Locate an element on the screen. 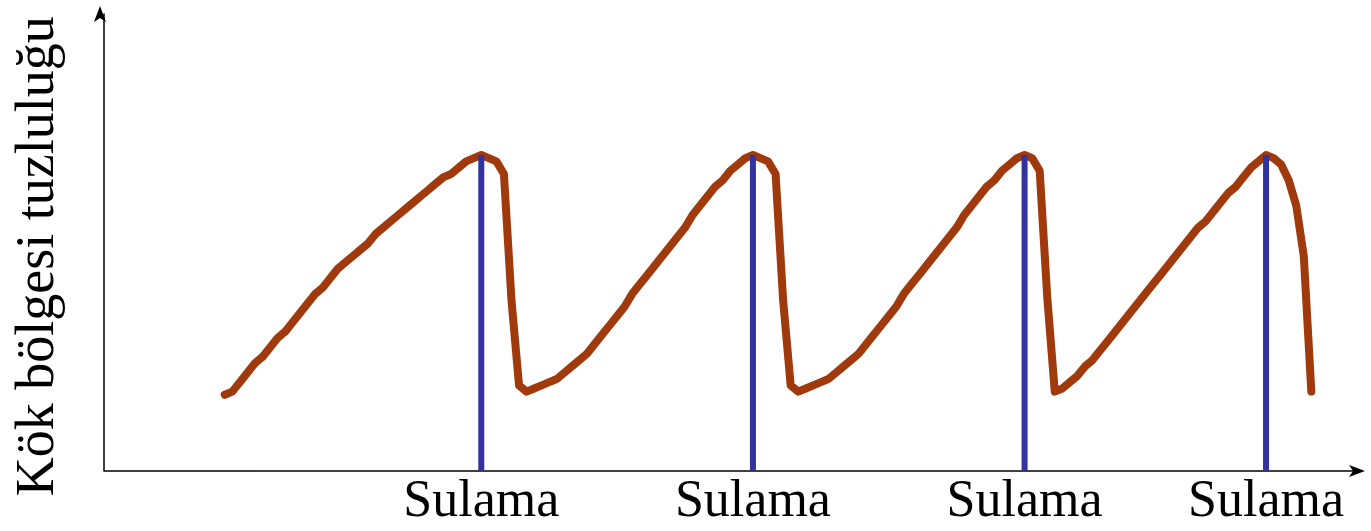 The image size is (1371, 531). y-axis-title: Kök bölgesi tuzluluğu is located at coordinates (35, 256).